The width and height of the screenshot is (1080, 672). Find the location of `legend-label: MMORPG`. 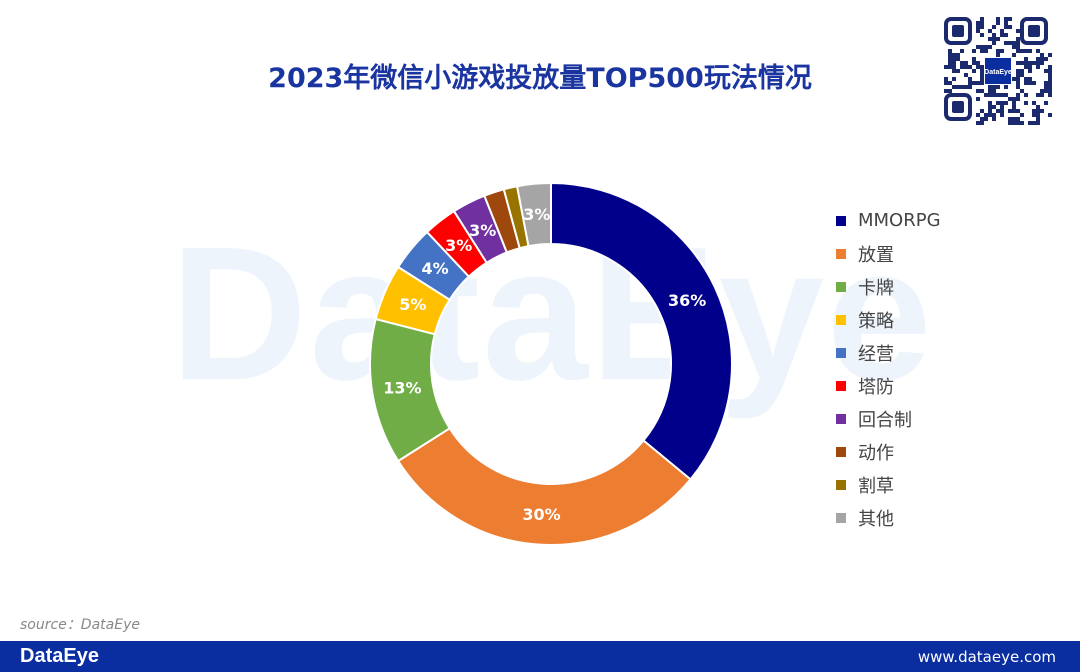

legend-label: MMORPG is located at coordinates (899, 220).